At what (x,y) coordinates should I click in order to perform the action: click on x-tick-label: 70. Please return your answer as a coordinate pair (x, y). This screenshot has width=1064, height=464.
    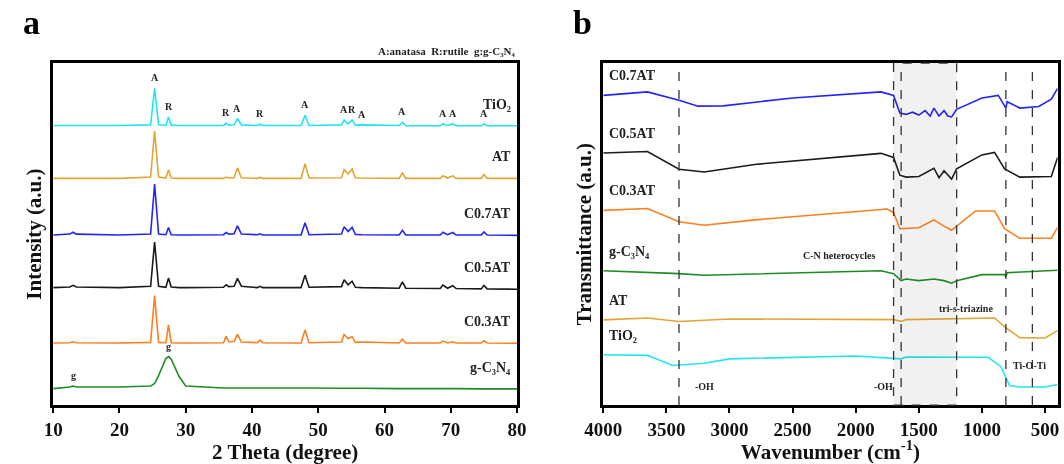
    Looking at the image, I should click on (451, 429).